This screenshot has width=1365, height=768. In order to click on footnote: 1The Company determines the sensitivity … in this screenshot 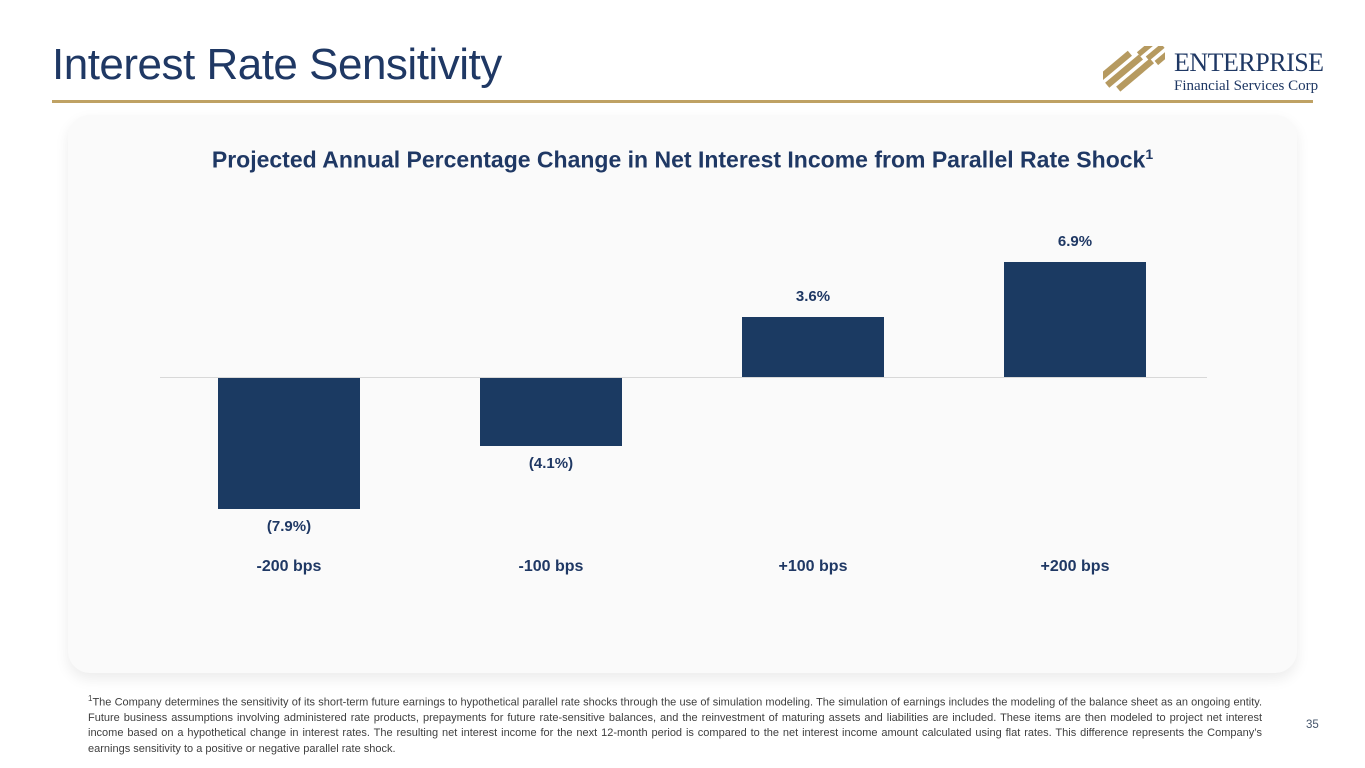, I will do `click(675, 725)`.